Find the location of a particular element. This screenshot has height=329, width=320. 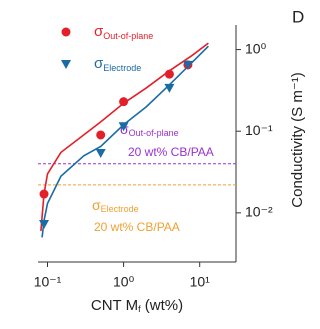

reference-subscript: Electrode is located at coordinates (120, 209).